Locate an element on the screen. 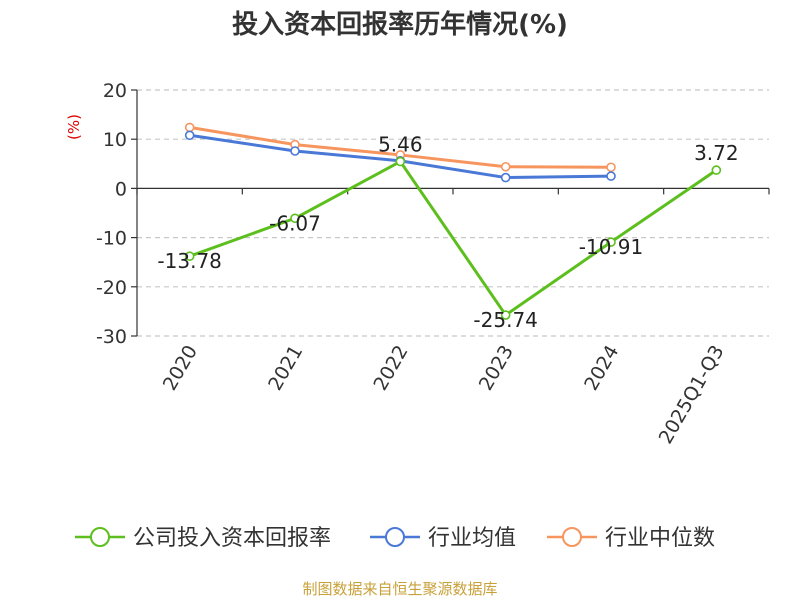 The height and width of the screenshot is (600, 800). legend-item: 公司投入资本回报率 is located at coordinates (203, 538).